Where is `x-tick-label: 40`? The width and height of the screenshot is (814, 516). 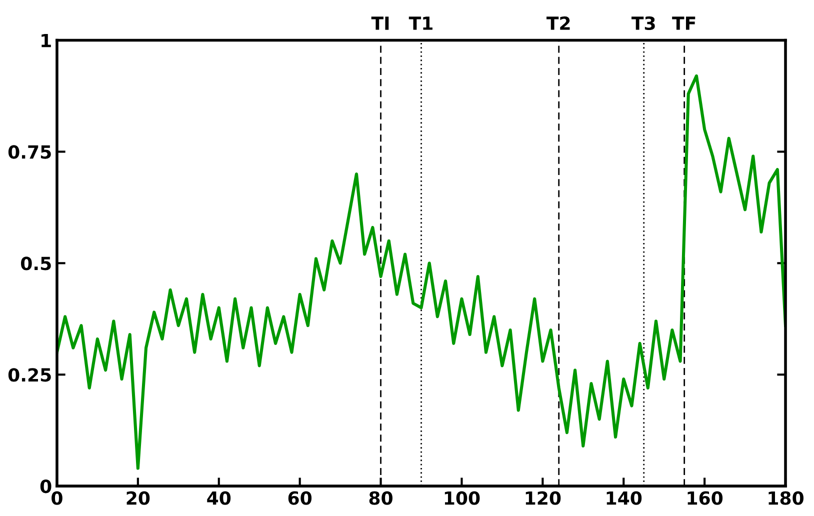 x-tick-label: 40 is located at coordinates (219, 498).